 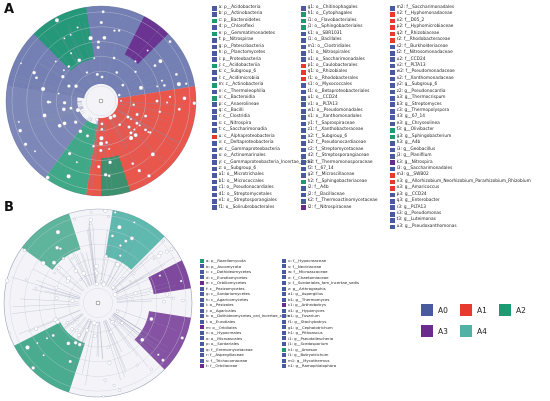 I want to click on key-label: A2, so click(x=521, y=310).